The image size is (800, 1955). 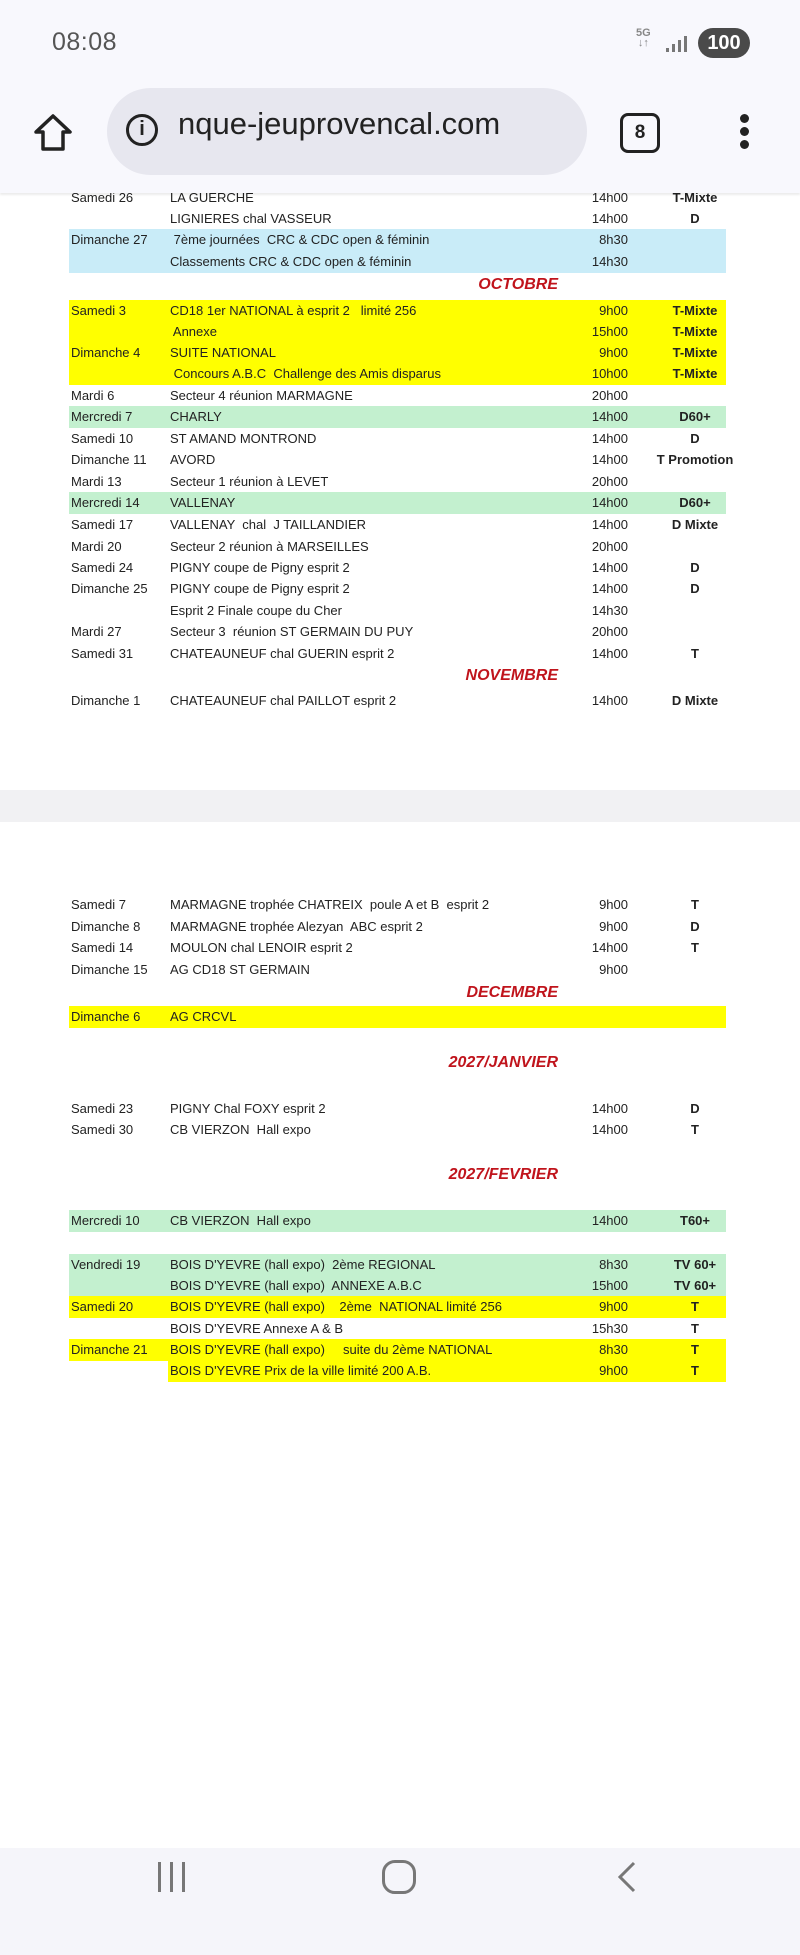 What do you see at coordinates (240, 970) in the screenshot?
I see `event-name: AG CD18 ST GERMAIN` at bounding box center [240, 970].